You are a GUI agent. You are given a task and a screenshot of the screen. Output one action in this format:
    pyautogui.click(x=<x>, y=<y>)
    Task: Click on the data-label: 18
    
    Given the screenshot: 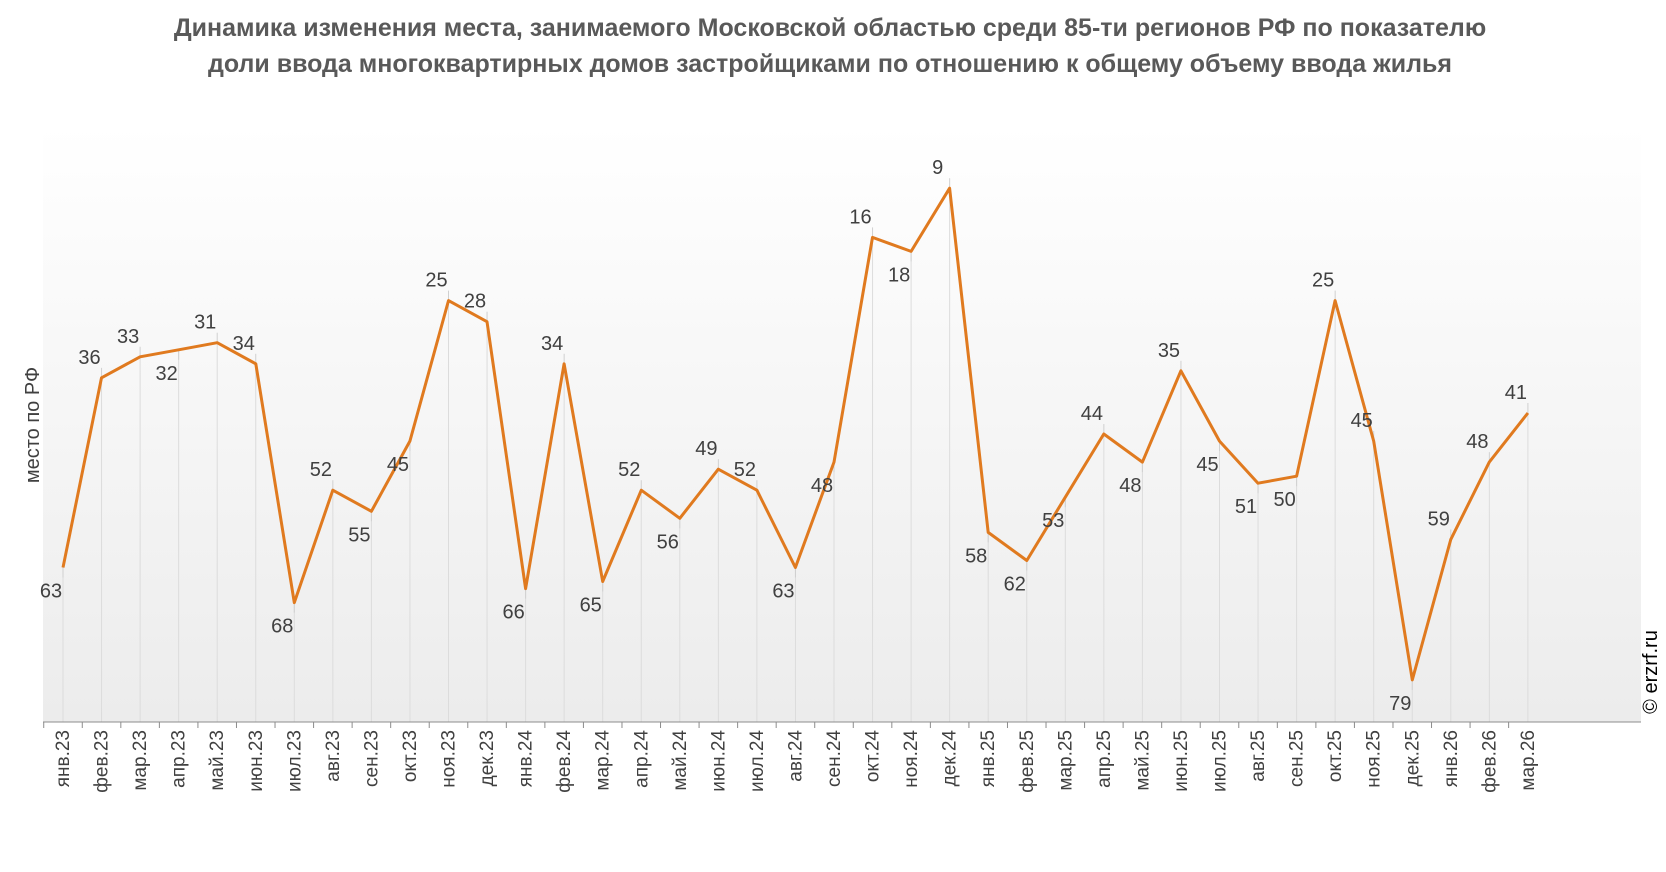 What is the action you would take?
    pyautogui.click(x=899, y=275)
    